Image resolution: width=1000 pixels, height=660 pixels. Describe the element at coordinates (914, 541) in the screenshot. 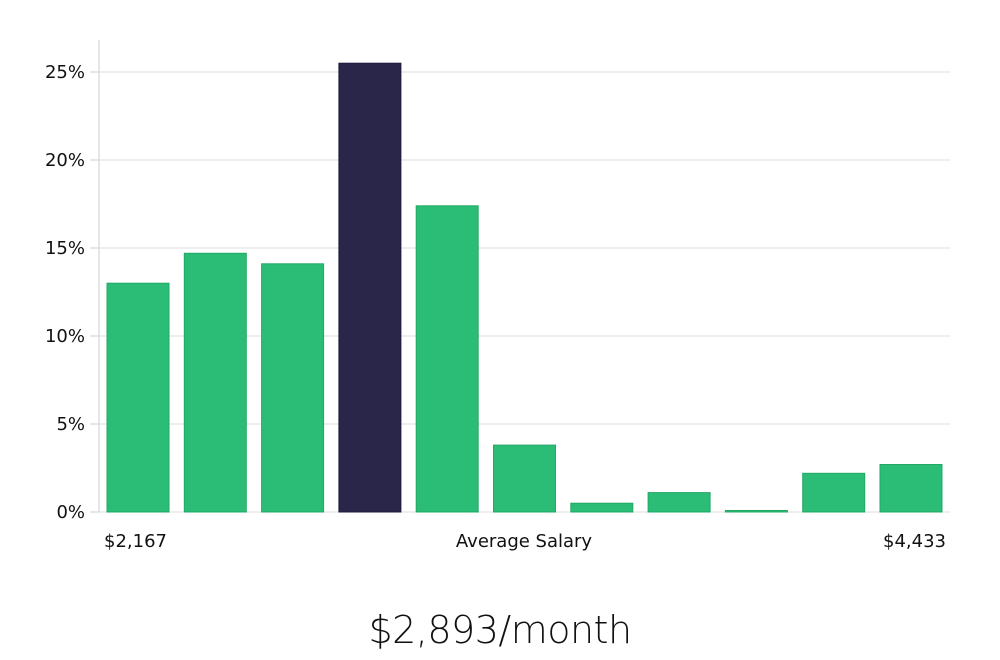

I see `x-max-label: $4,433` at that location.